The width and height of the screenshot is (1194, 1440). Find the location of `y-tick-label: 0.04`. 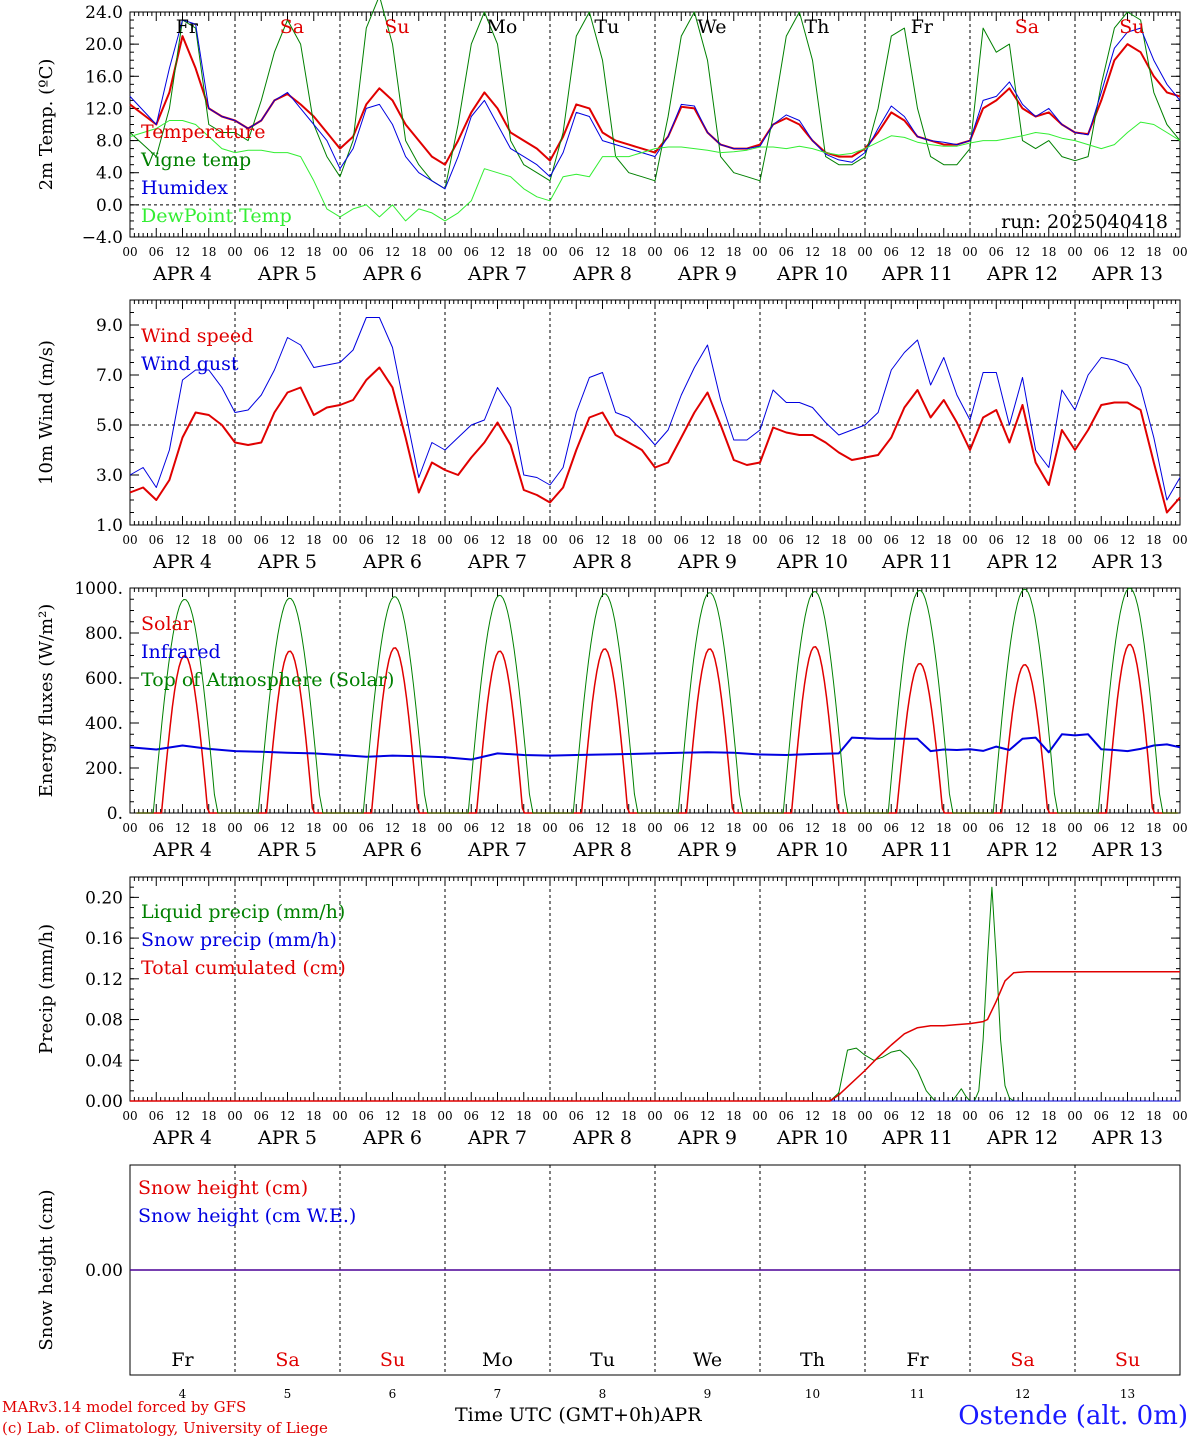

y-tick-label: 0.04 is located at coordinates (104, 1061).